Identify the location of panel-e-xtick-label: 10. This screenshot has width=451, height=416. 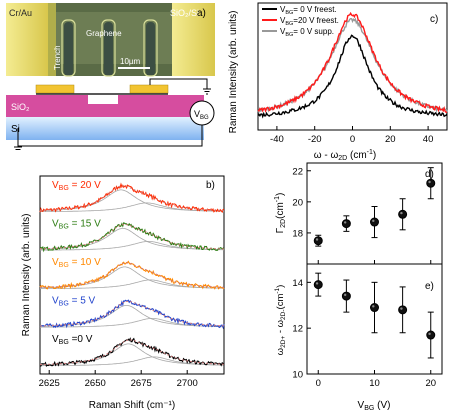
(374, 383).